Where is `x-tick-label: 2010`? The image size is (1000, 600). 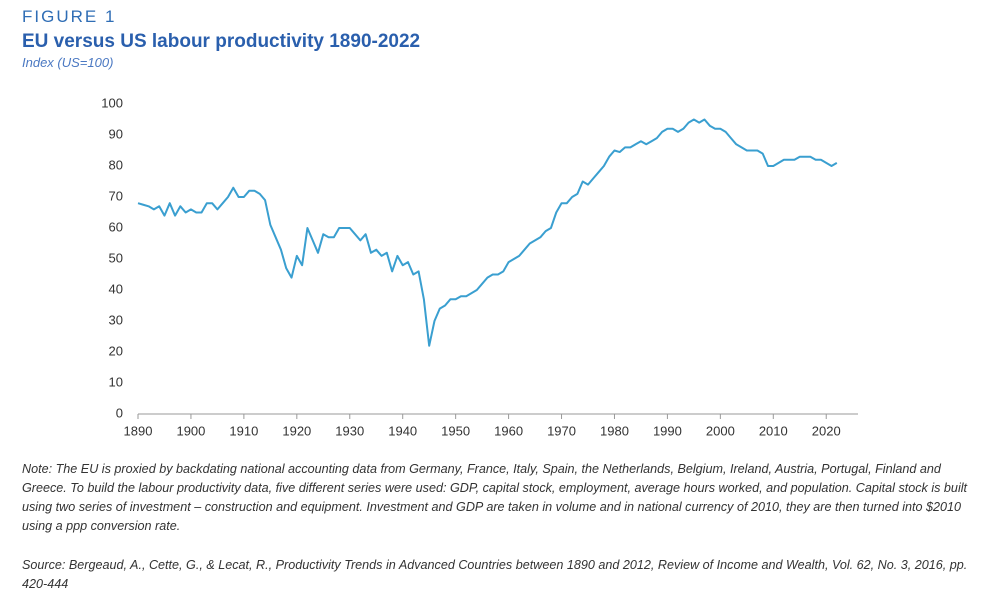
x-tick-label: 2010 is located at coordinates (773, 430).